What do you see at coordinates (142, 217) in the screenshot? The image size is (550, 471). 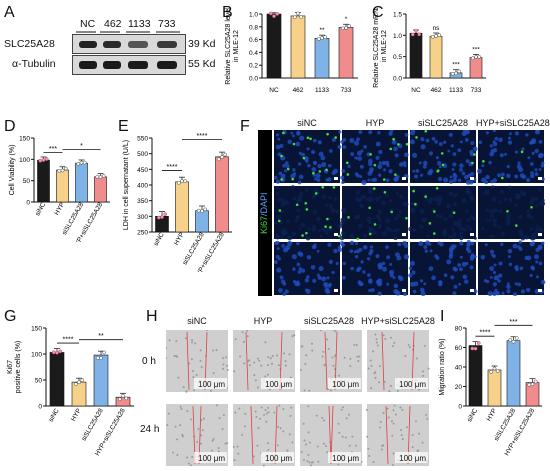 I see `y-tick-label: 300` at bounding box center [142, 217].